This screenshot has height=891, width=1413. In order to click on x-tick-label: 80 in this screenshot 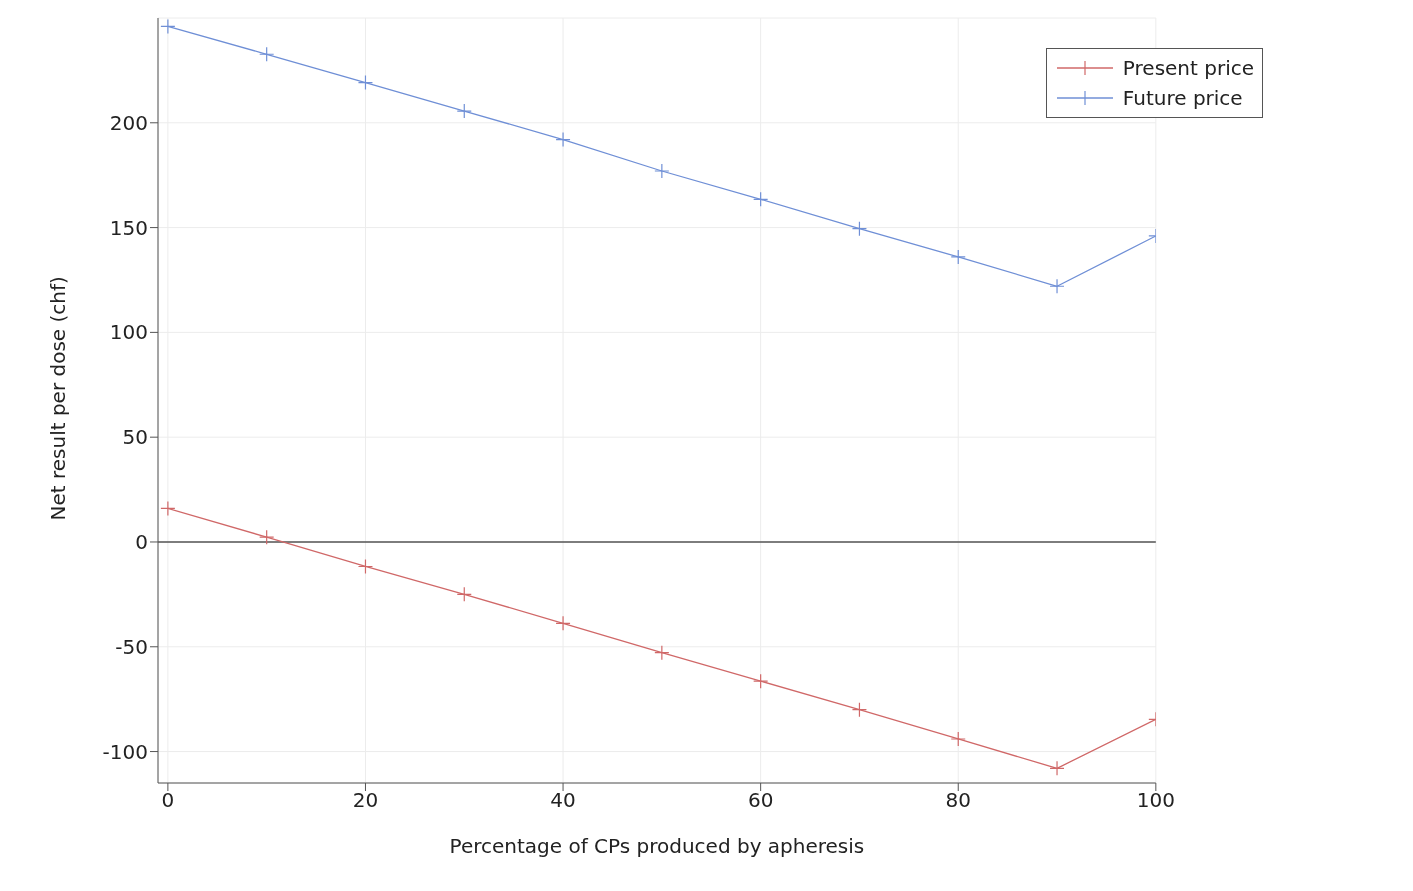, I will do `click(958, 800)`.